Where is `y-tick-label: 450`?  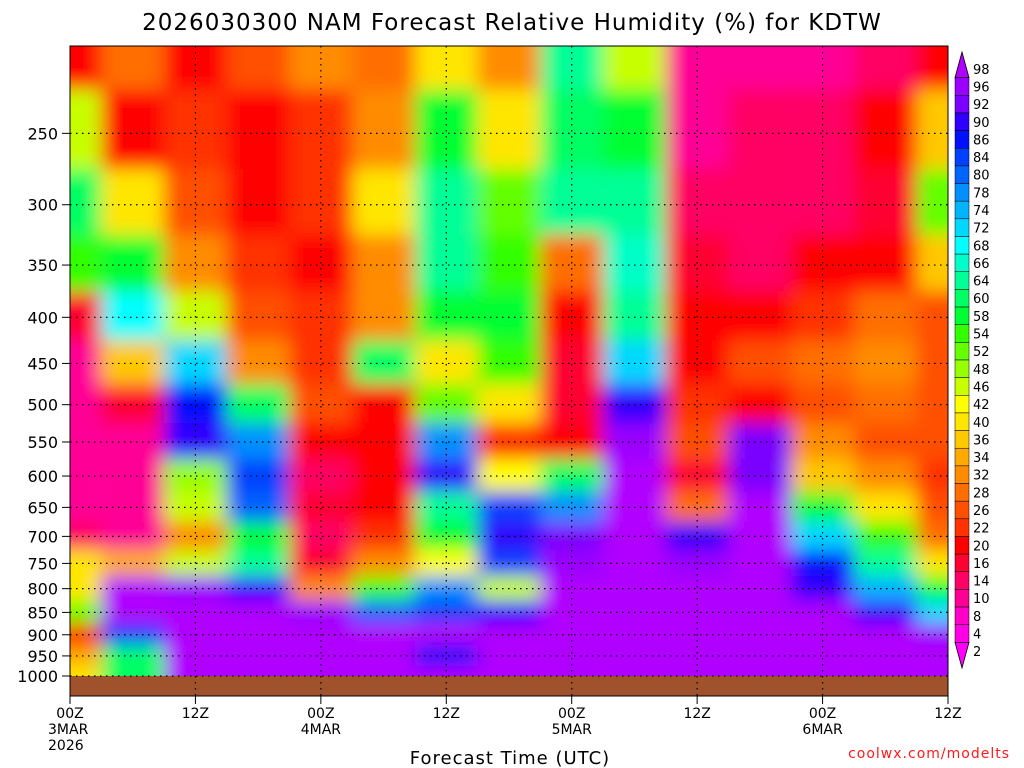
y-tick-label: 450 is located at coordinates (42, 363).